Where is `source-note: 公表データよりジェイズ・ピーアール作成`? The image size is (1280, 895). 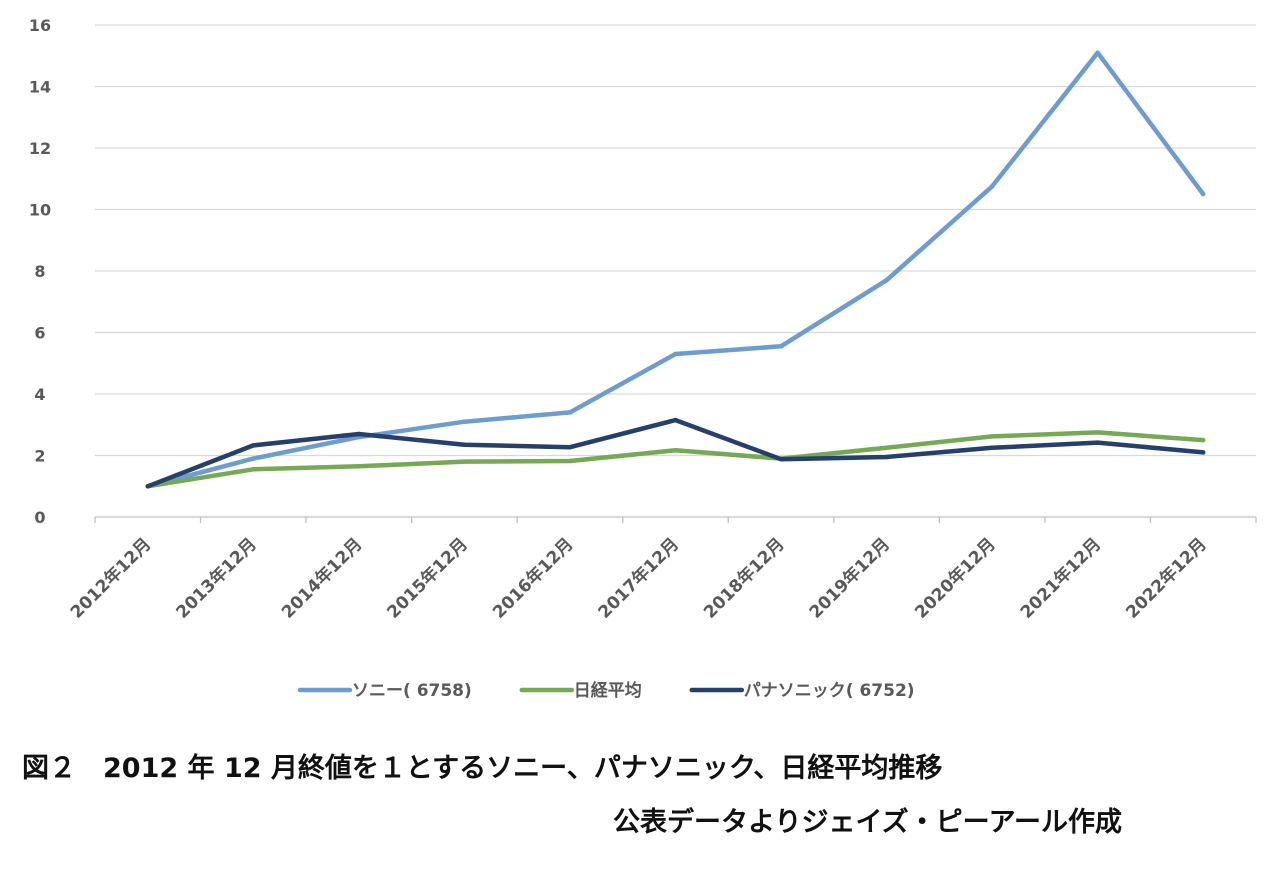 source-note: 公表データよりジェイズ・ピーアール作成 is located at coordinates (867, 822).